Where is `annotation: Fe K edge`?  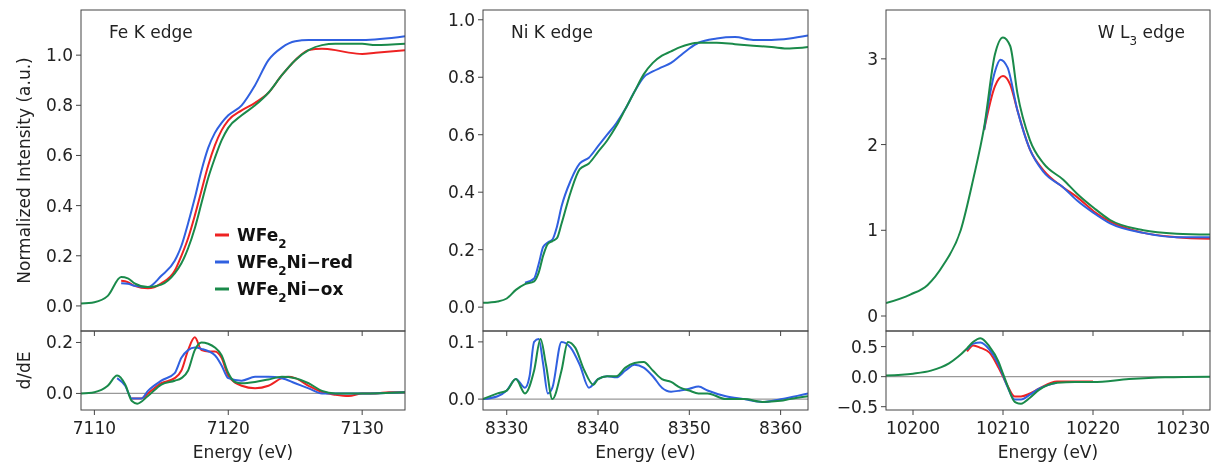 annotation: Fe K edge is located at coordinates (151, 32).